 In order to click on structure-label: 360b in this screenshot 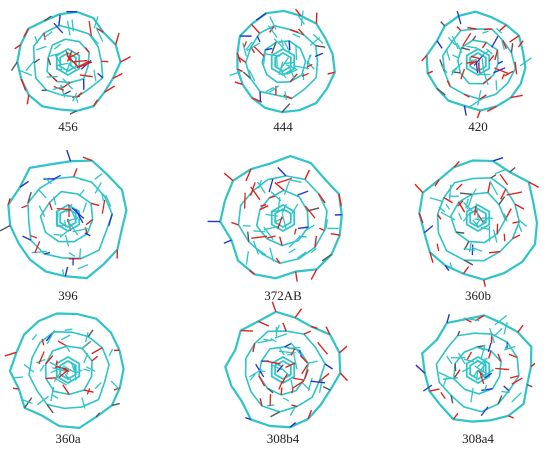, I will do `click(478, 295)`.